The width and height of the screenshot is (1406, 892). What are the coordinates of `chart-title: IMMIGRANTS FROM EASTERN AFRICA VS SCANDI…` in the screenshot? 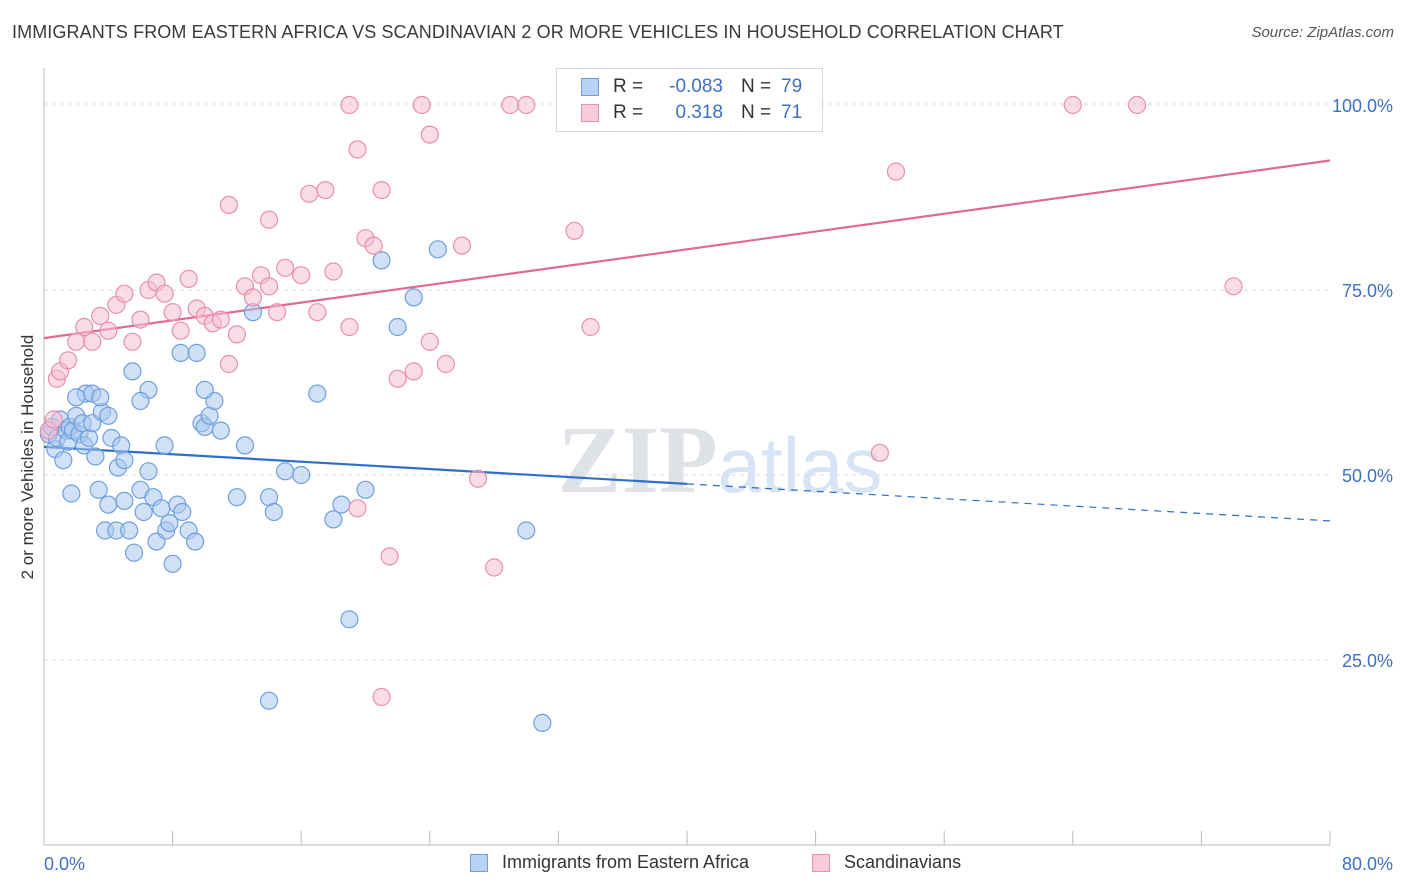 It's located at (538, 32).